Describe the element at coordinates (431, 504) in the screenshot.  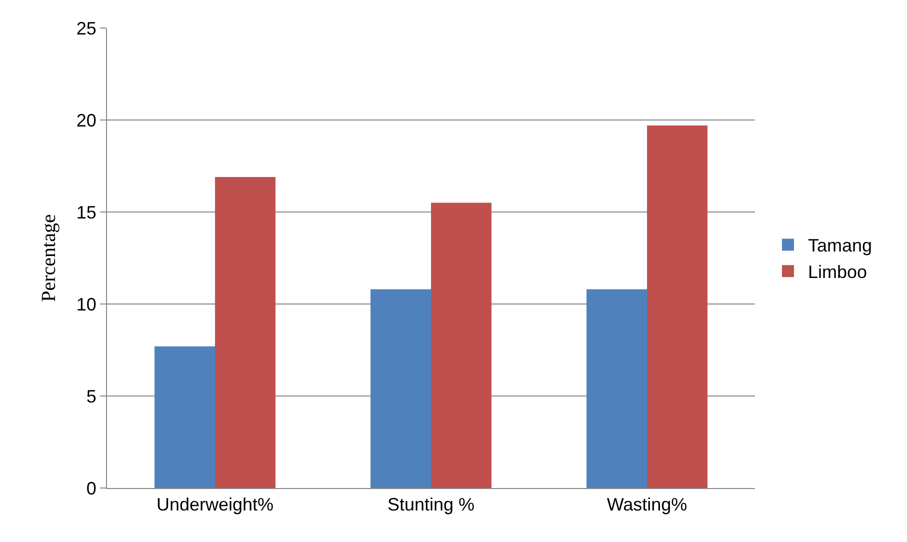
I see `x-tick-label: Stunting %` at that location.